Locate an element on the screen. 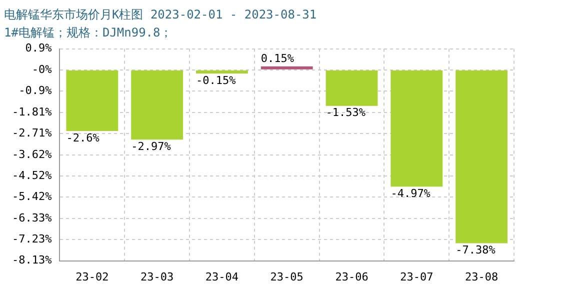 This screenshot has width=570, height=300. y-tick-label: -4.52% is located at coordinates (32, 175).